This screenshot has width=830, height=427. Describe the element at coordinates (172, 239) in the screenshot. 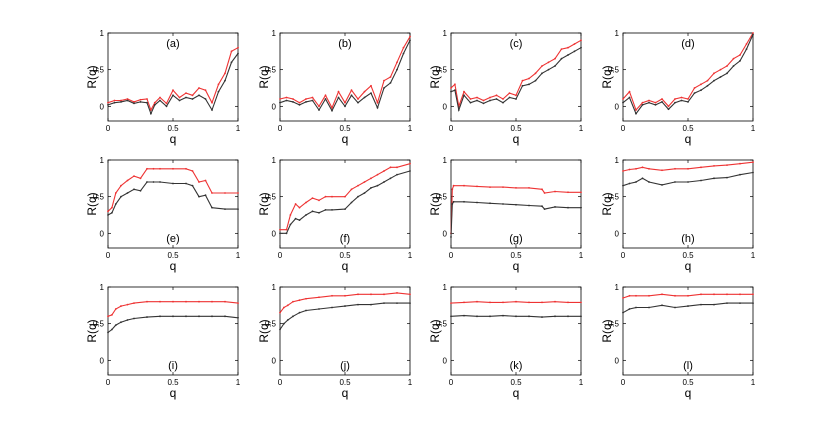

I see `panel-label: (e)` at that location.